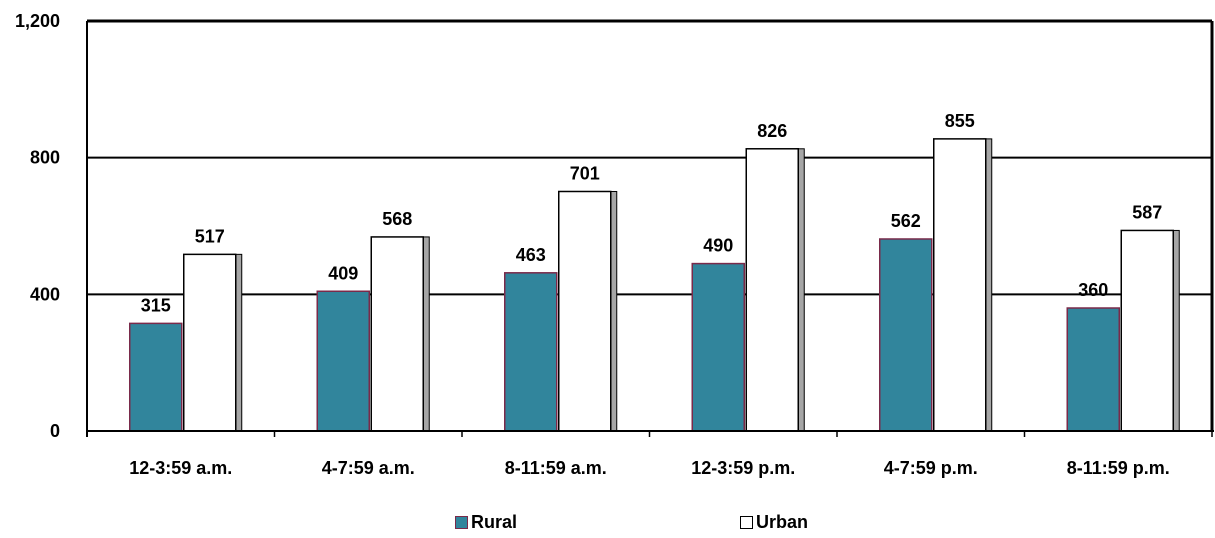 This screenshot has height=538, width=1215. Describe the element at coordinates (718, 246) in the screenshot. I see `data-label-rural: 490` at that location.